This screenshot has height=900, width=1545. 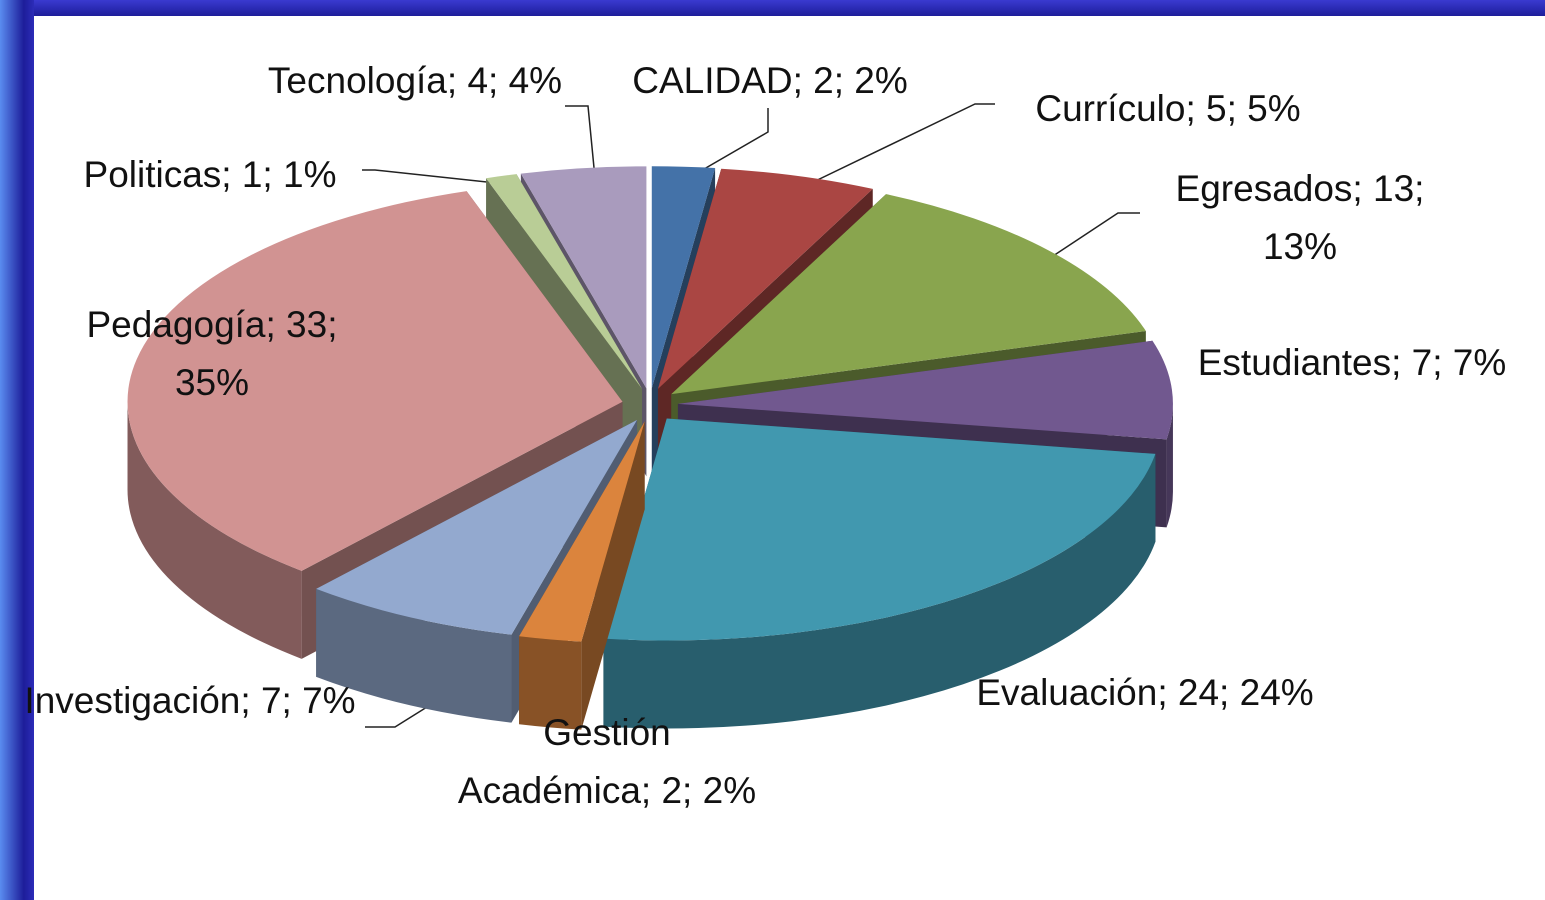 I want to click on data-label: Evaluación; 24; 24%, so click(x=1145, y=692).